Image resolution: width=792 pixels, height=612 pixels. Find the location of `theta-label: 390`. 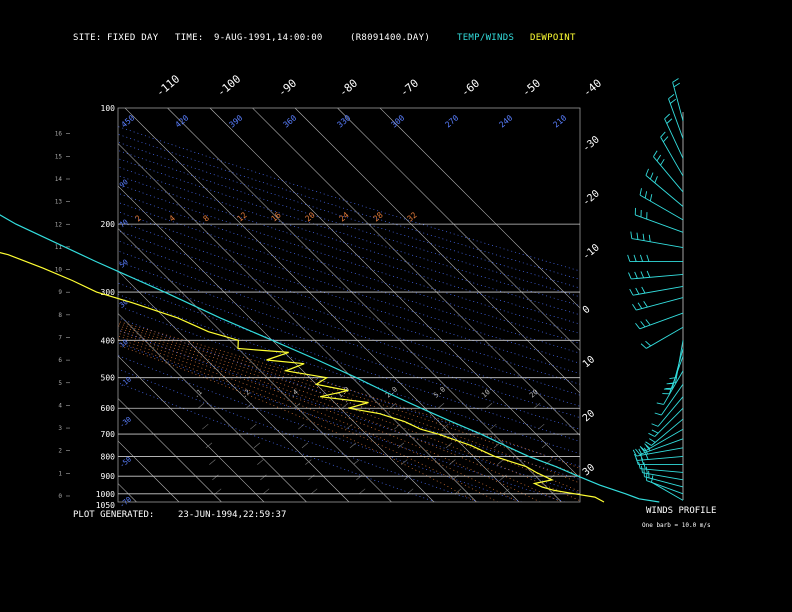

theta-label: 390 is located at coordinates (236, 121).